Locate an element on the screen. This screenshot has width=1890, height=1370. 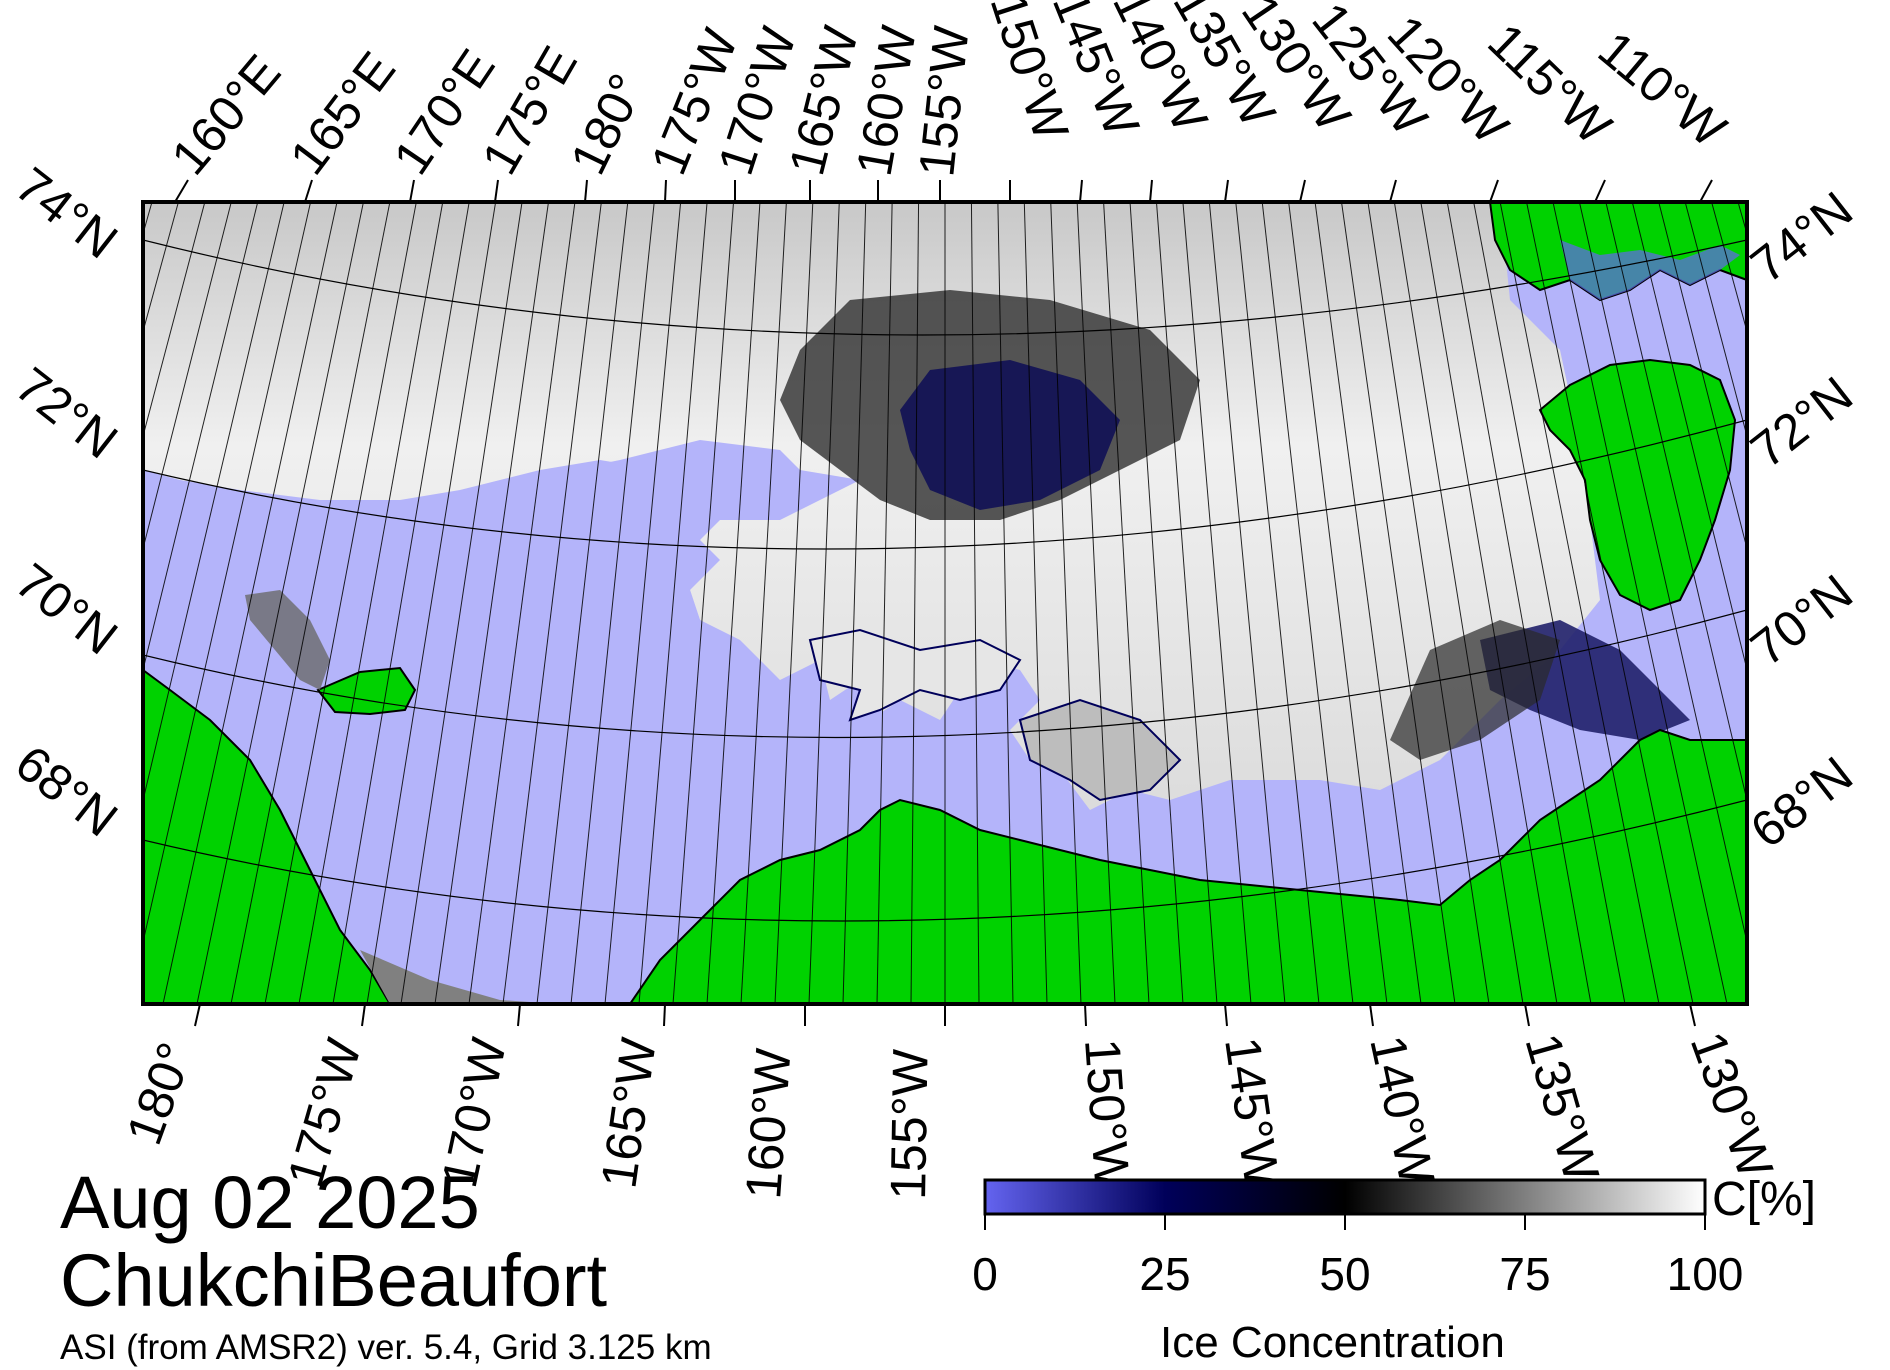
left-lat-label: 72°N is located at coordinates (66, 413).